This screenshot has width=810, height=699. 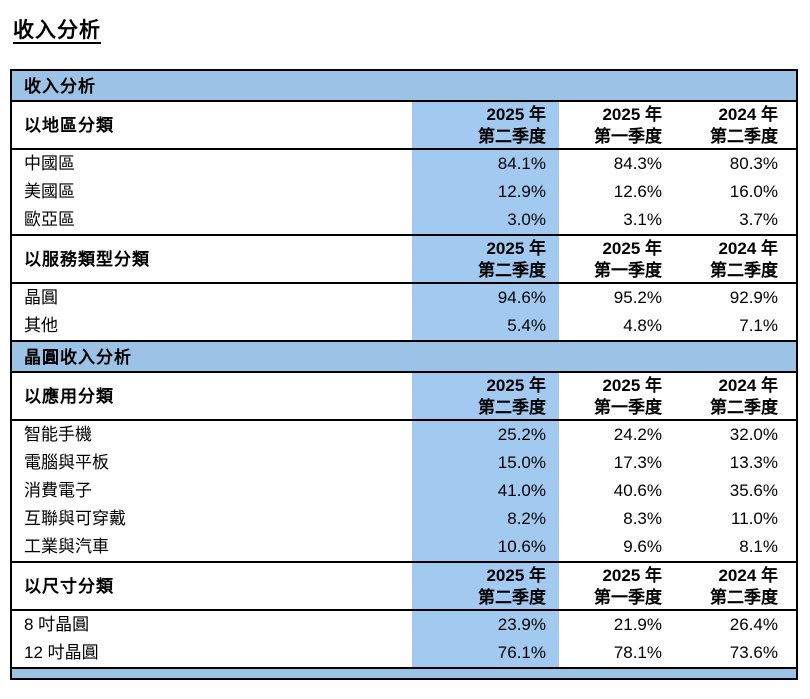 I want to click on value-2025q1: 40.6%, so click(x=637, y=490).